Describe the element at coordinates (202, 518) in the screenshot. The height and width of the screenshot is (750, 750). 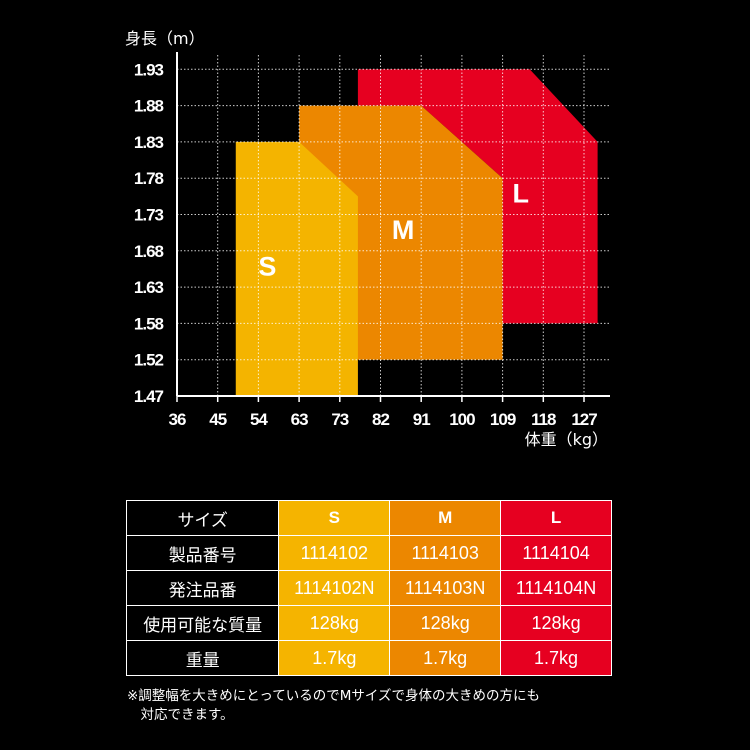
I see `header-label: サイズ` at that location.